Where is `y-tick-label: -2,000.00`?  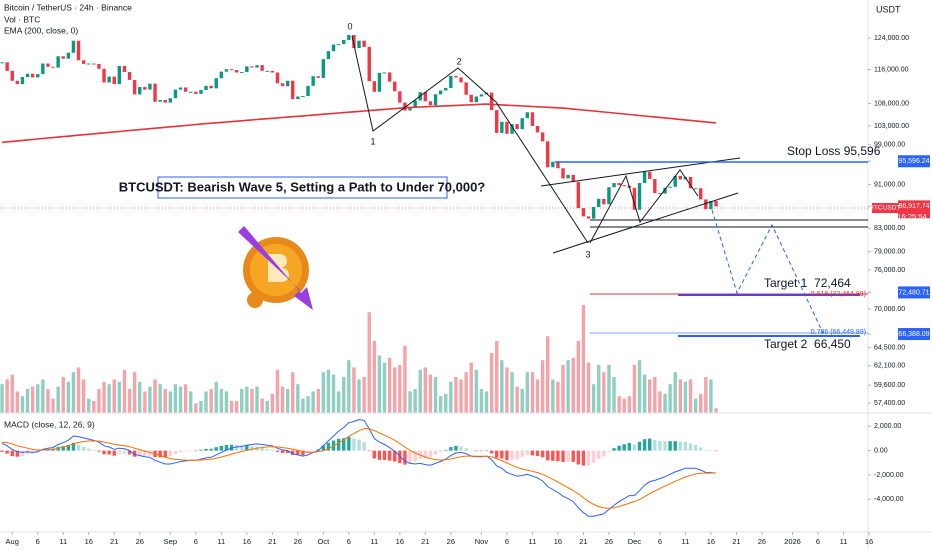 y-tick-label: -2,000.00 is located at coordinates (889, 475).